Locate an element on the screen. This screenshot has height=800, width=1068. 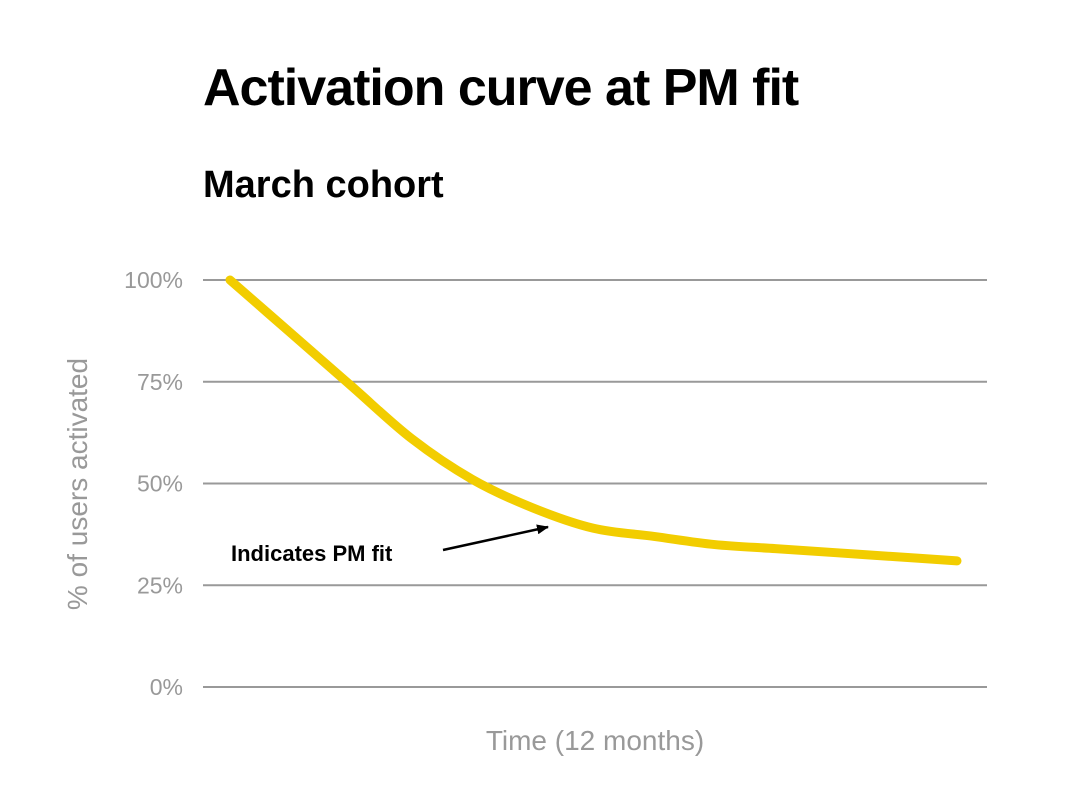
y-tick-label: 0% is located at coordinates (166, 687).